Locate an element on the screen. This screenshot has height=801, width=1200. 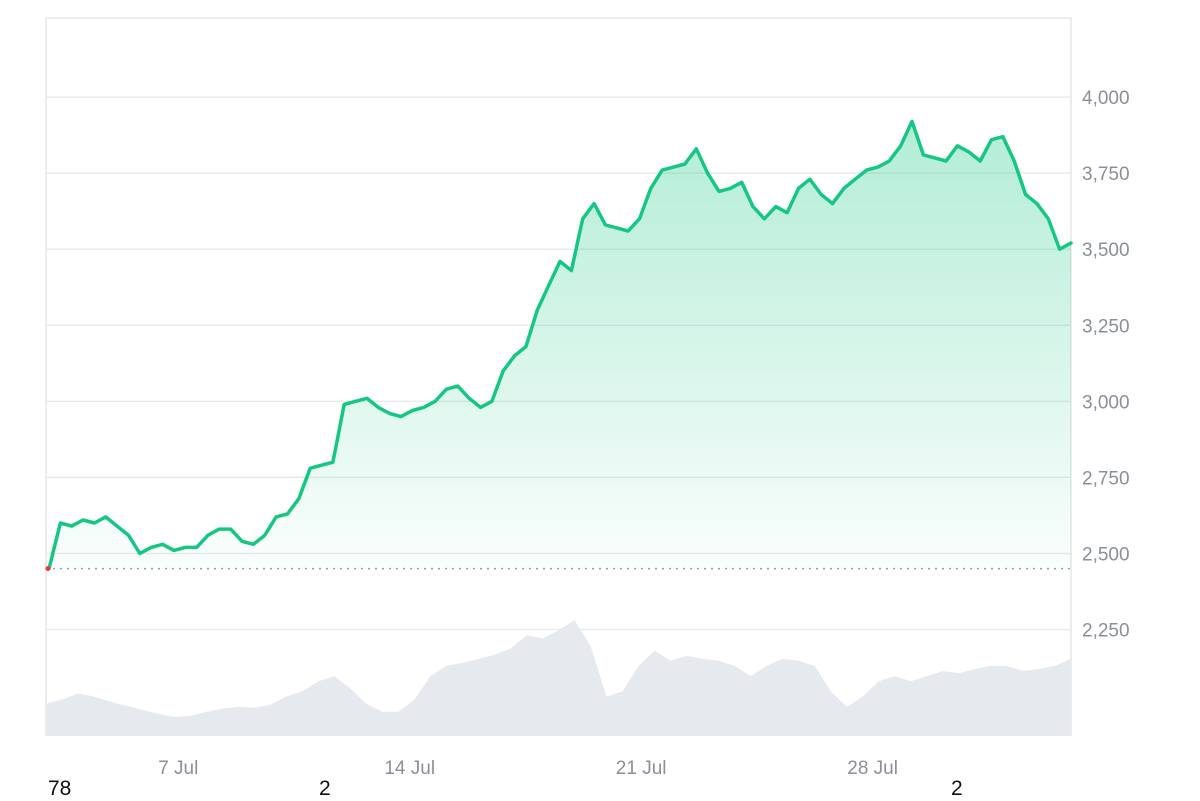
footer-label-right: 2 is located at coordinates (957, 788).